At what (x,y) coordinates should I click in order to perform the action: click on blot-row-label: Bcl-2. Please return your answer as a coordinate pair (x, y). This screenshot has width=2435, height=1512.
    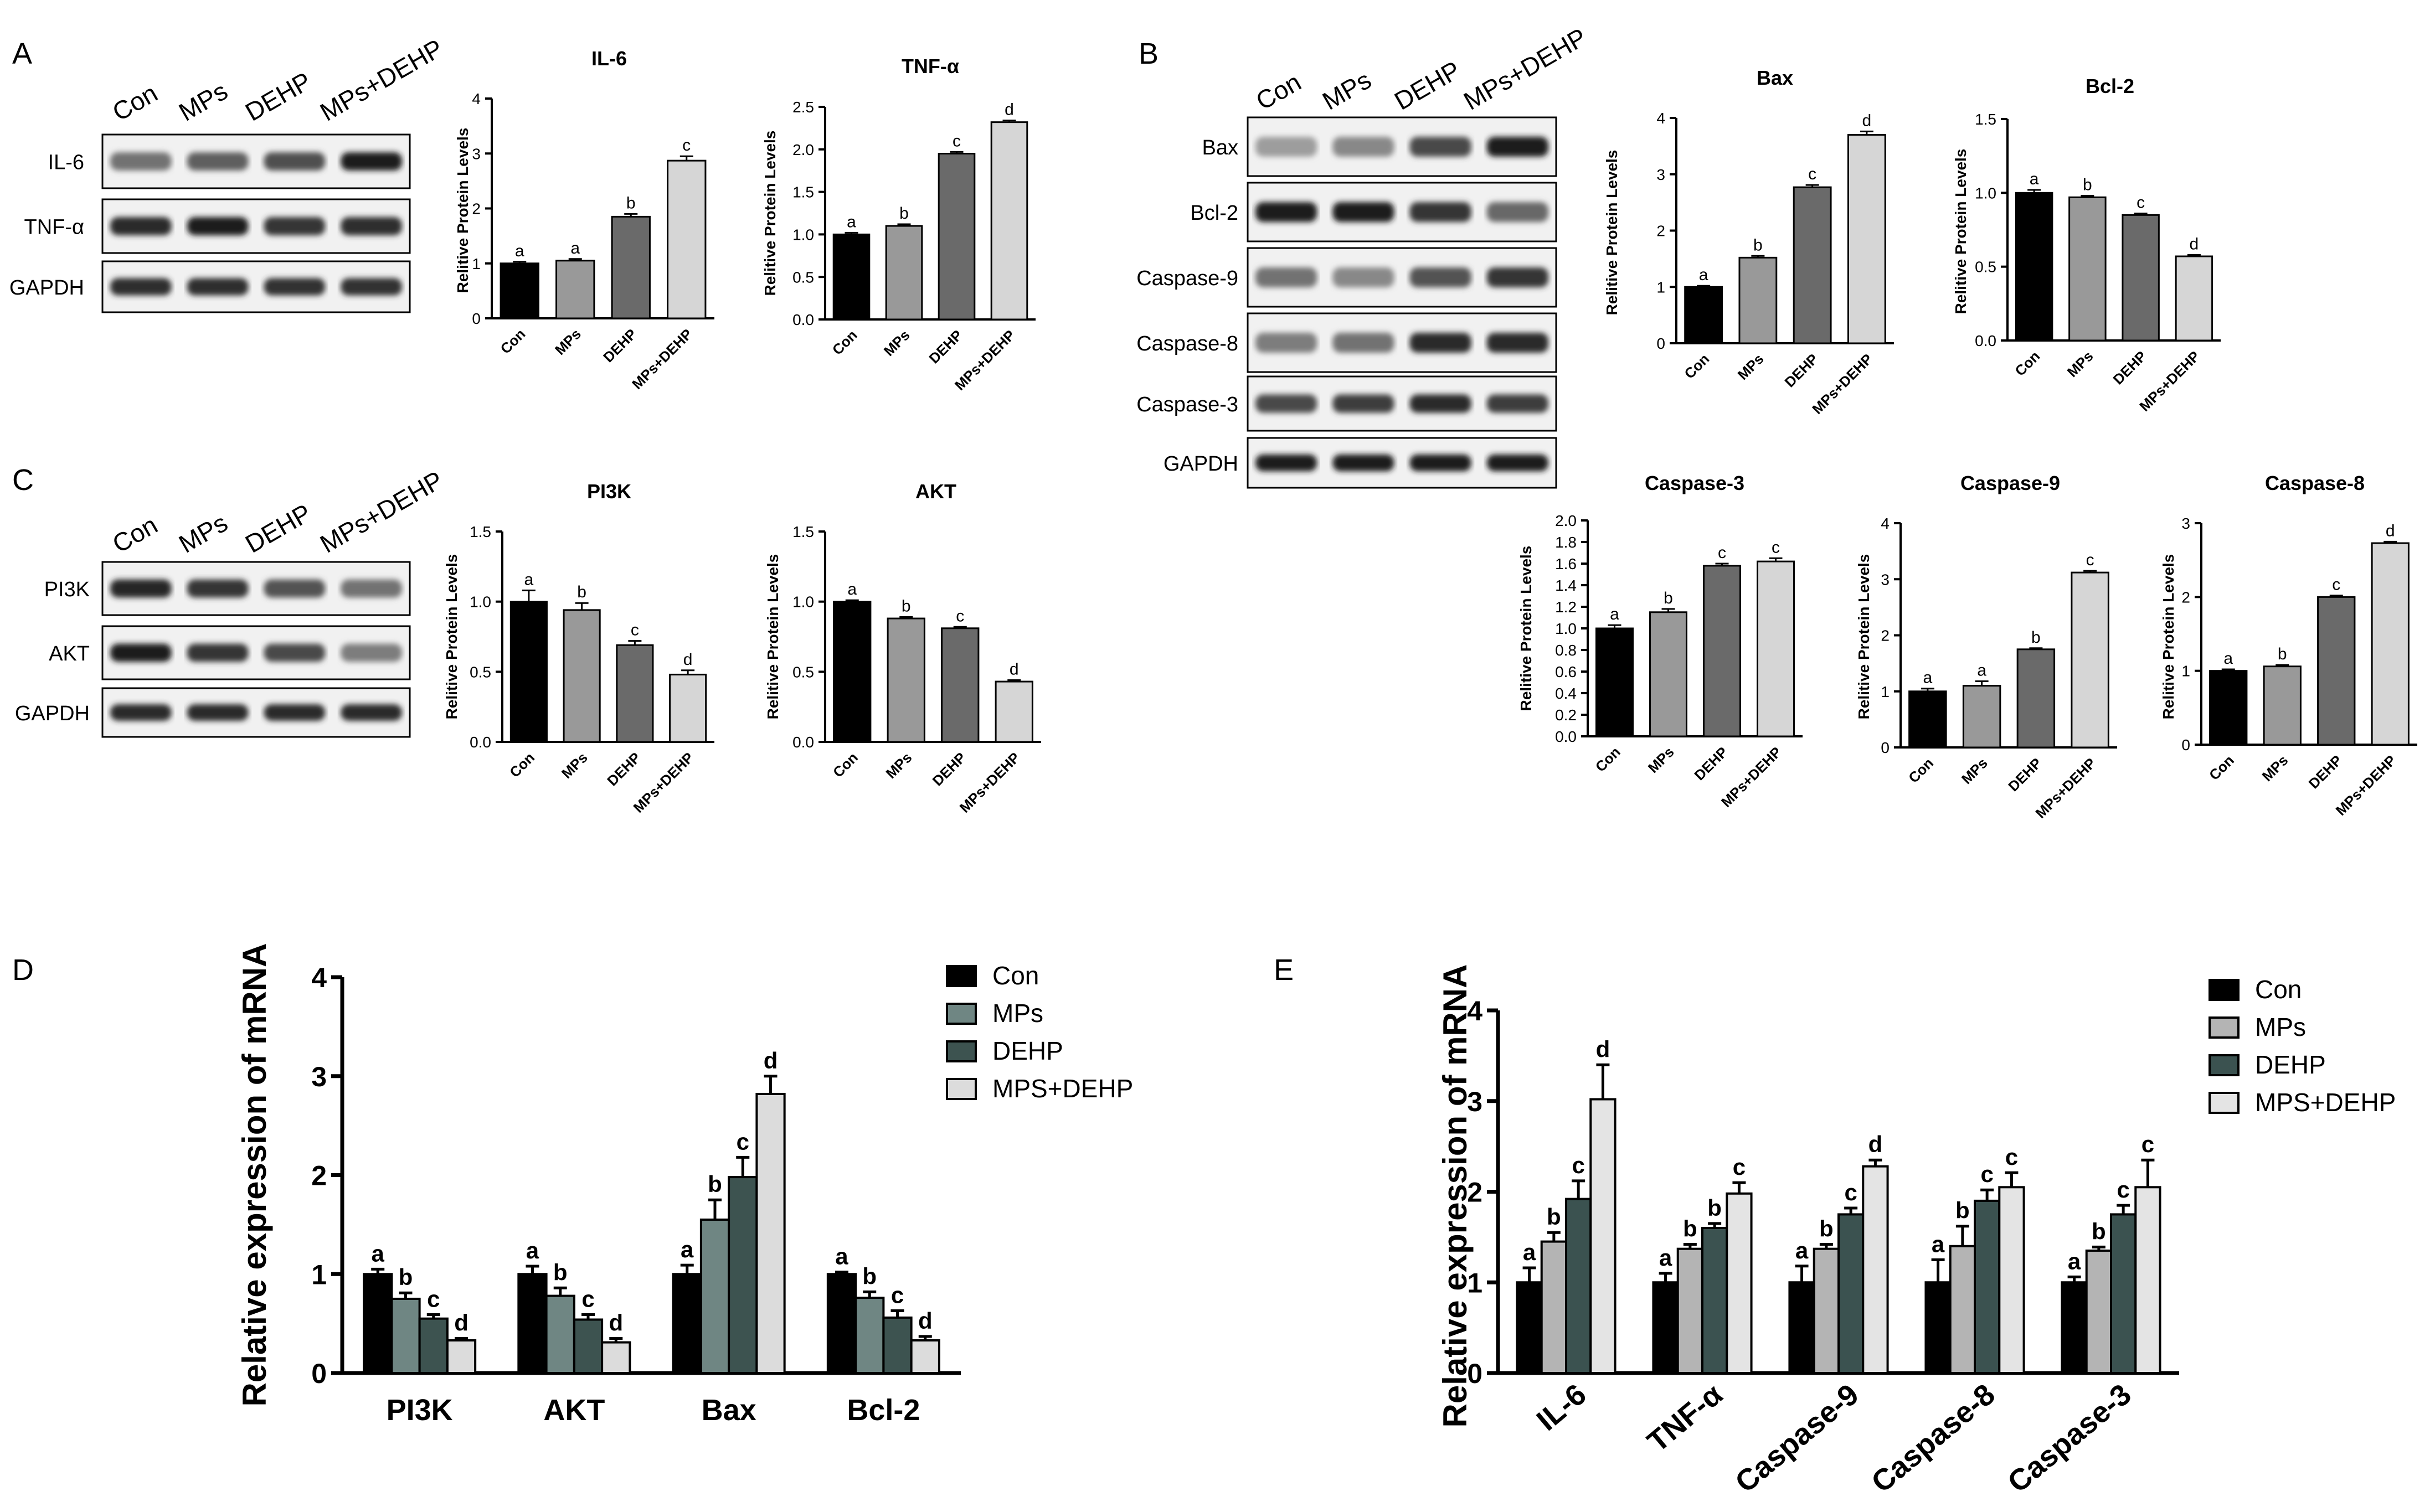
    Looking at the image, I should click on (1214, 213).